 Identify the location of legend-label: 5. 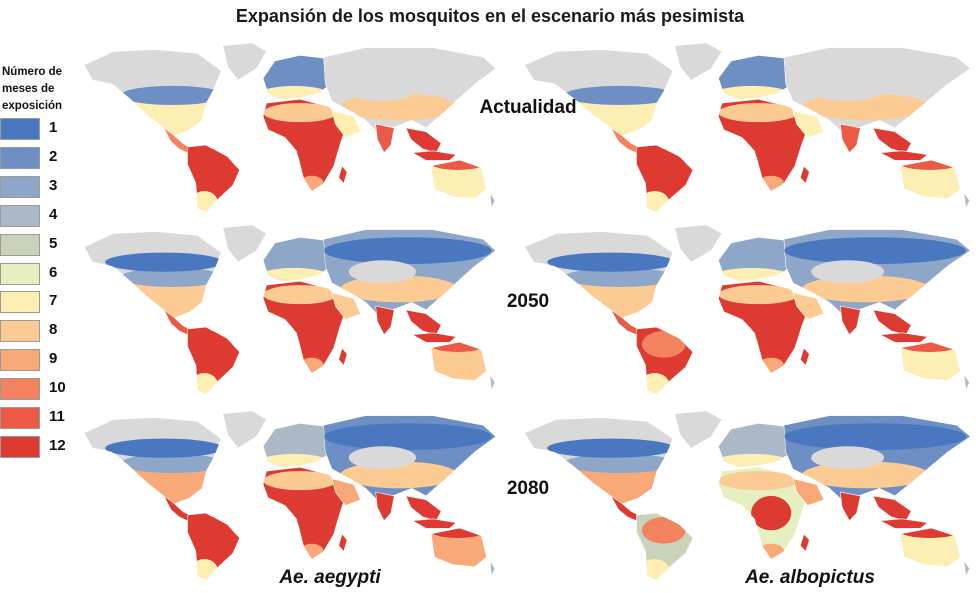
(53, 243).